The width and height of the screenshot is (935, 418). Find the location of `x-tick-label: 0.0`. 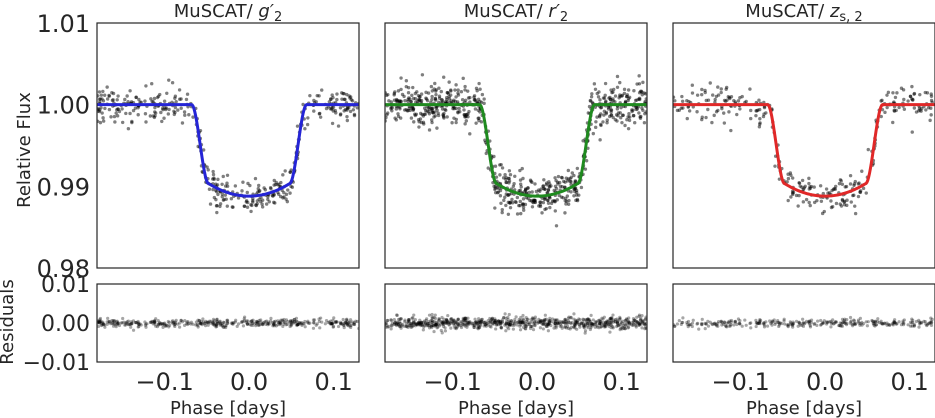

x-tick-label: 0.0 is located at coordinates (249, 382).